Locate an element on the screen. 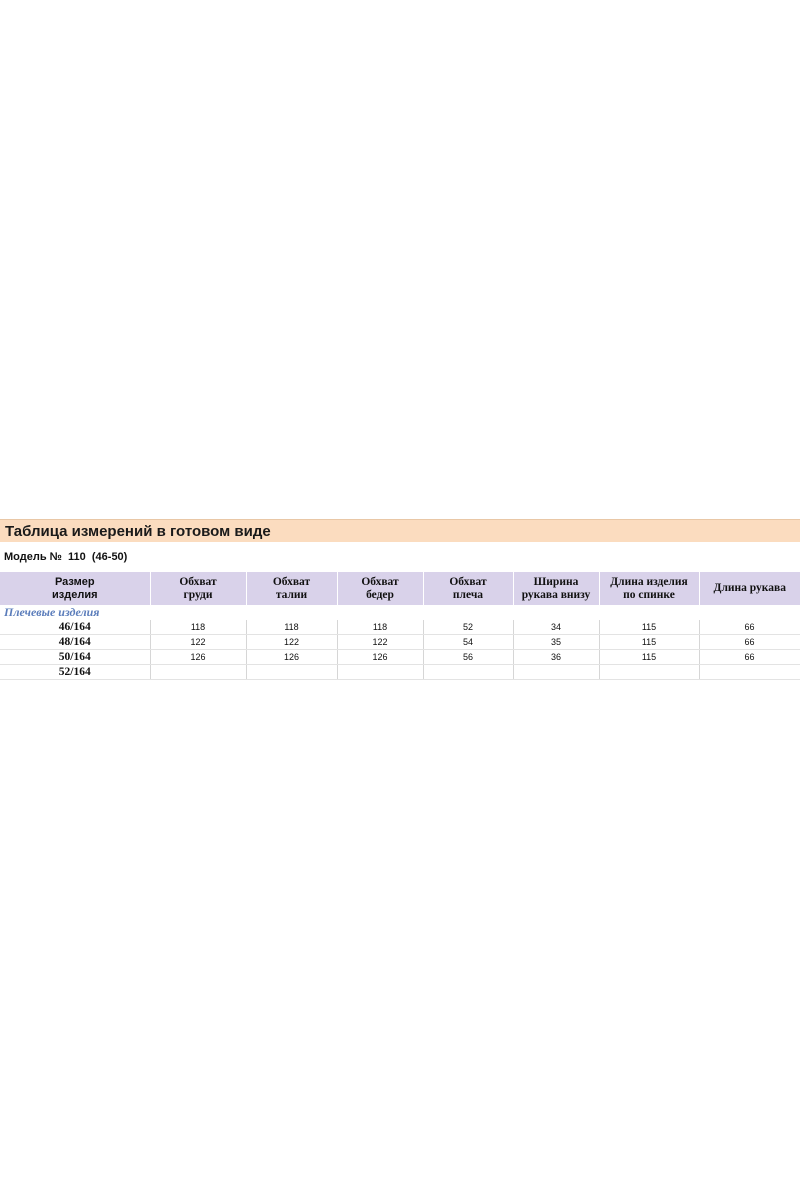 Image resolution: width=800 pixels, height=1200 pixels. table-row: 48/164 122 122 122 54 35 115 66 is located at coordinates (400, 642).